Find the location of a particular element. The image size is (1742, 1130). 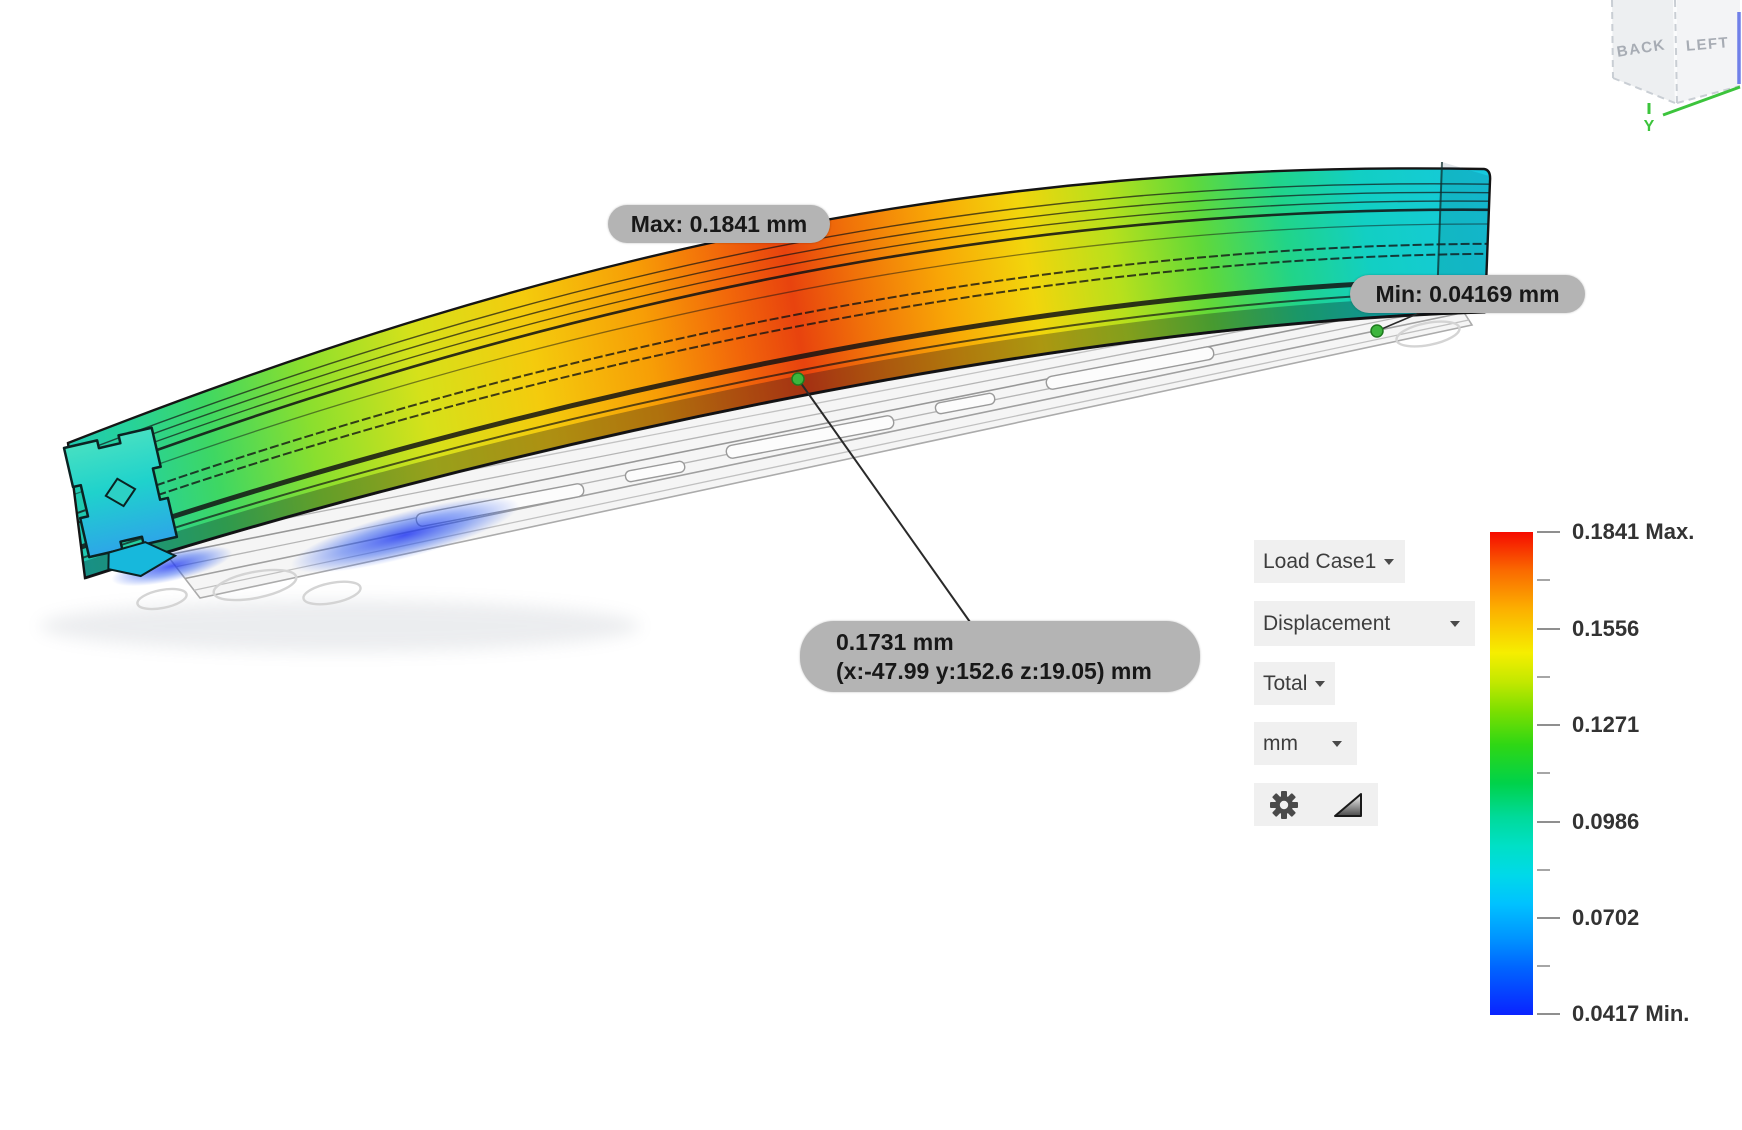

lower-rail-end is located at coordinates (142, 559).